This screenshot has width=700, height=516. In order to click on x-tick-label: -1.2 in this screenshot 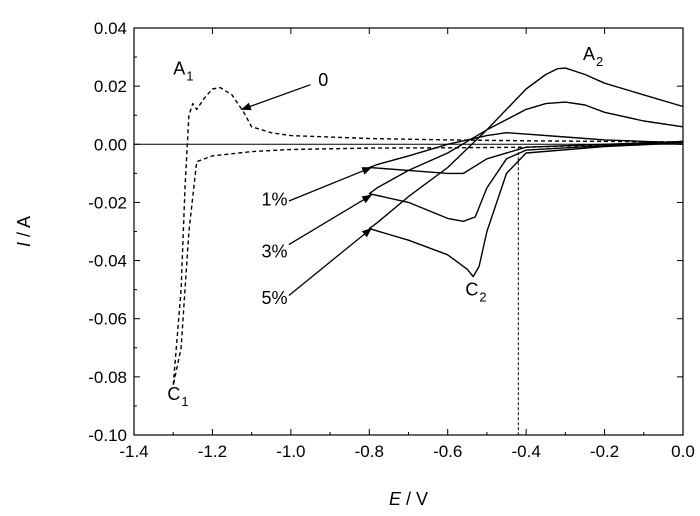, I will do `click(212, 451)`.